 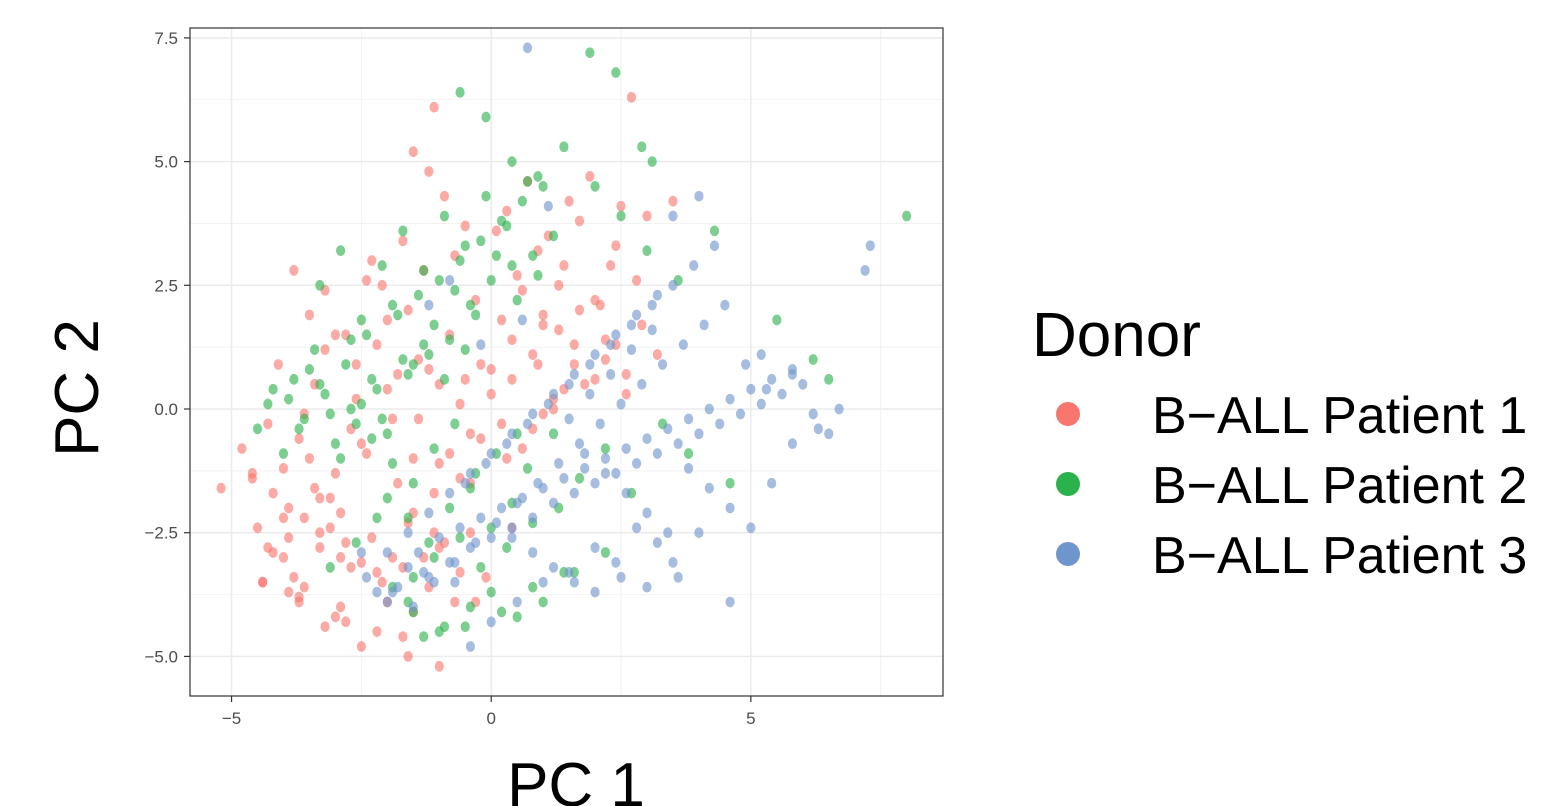 I want to click on y-tick-label-0: −5.0, so click(x=161, y=656).